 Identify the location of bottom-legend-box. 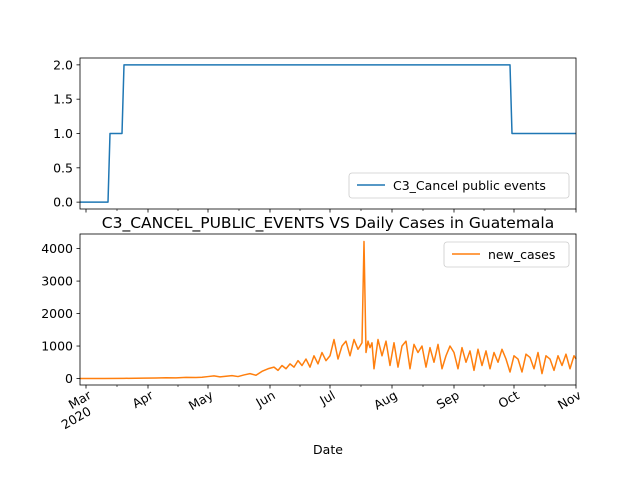
(506, 254).